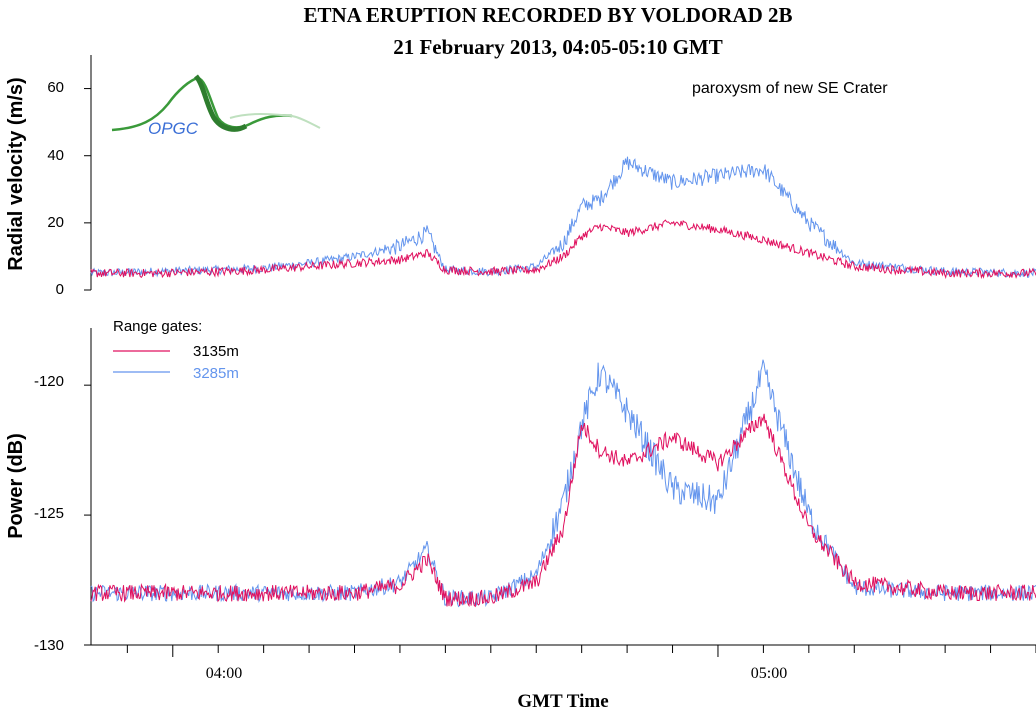 The width and height of the screenshot is (1036, 713). I want to click on bottom-y-ticks: -130 -125 -120, so click(49, 513).